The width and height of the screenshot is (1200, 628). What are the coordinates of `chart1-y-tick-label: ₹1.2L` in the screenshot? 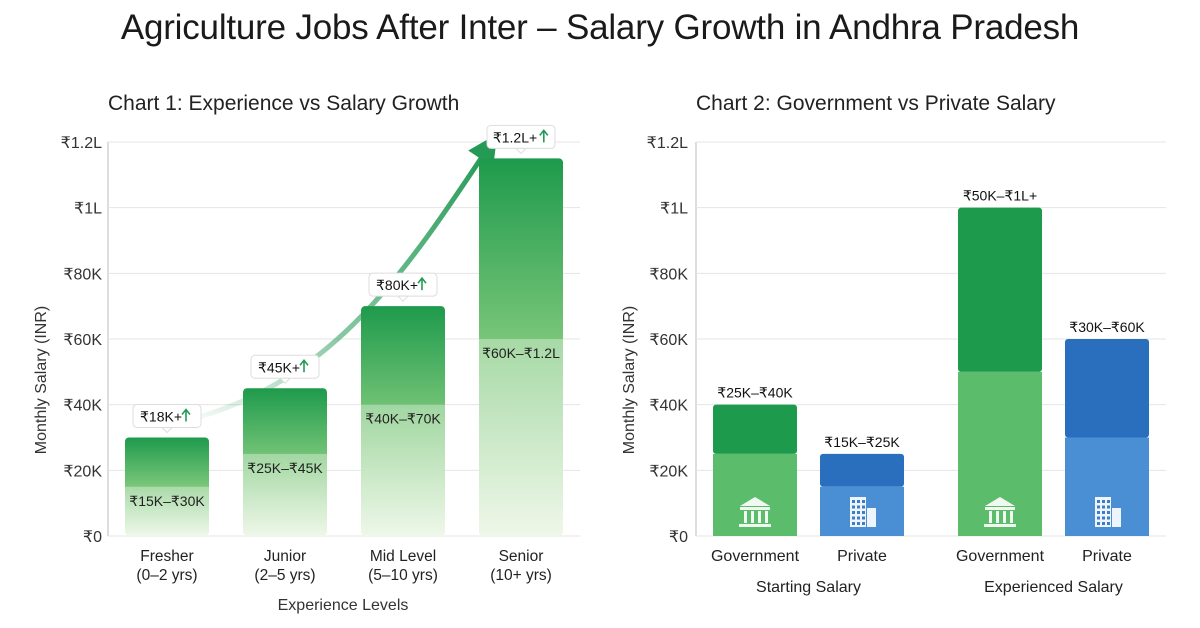 It's located at (81, 143).